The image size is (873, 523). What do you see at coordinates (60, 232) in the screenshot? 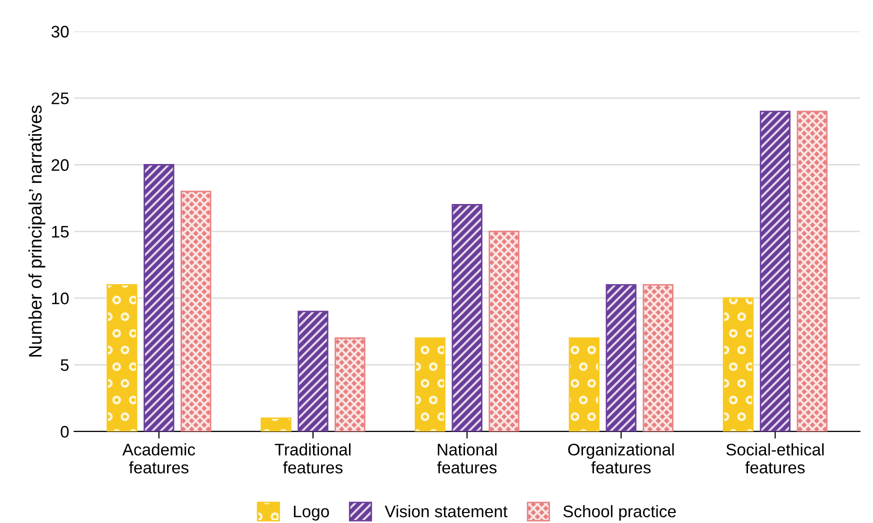
I see `y-tick-label: 15` at bounding box center [60, 232].